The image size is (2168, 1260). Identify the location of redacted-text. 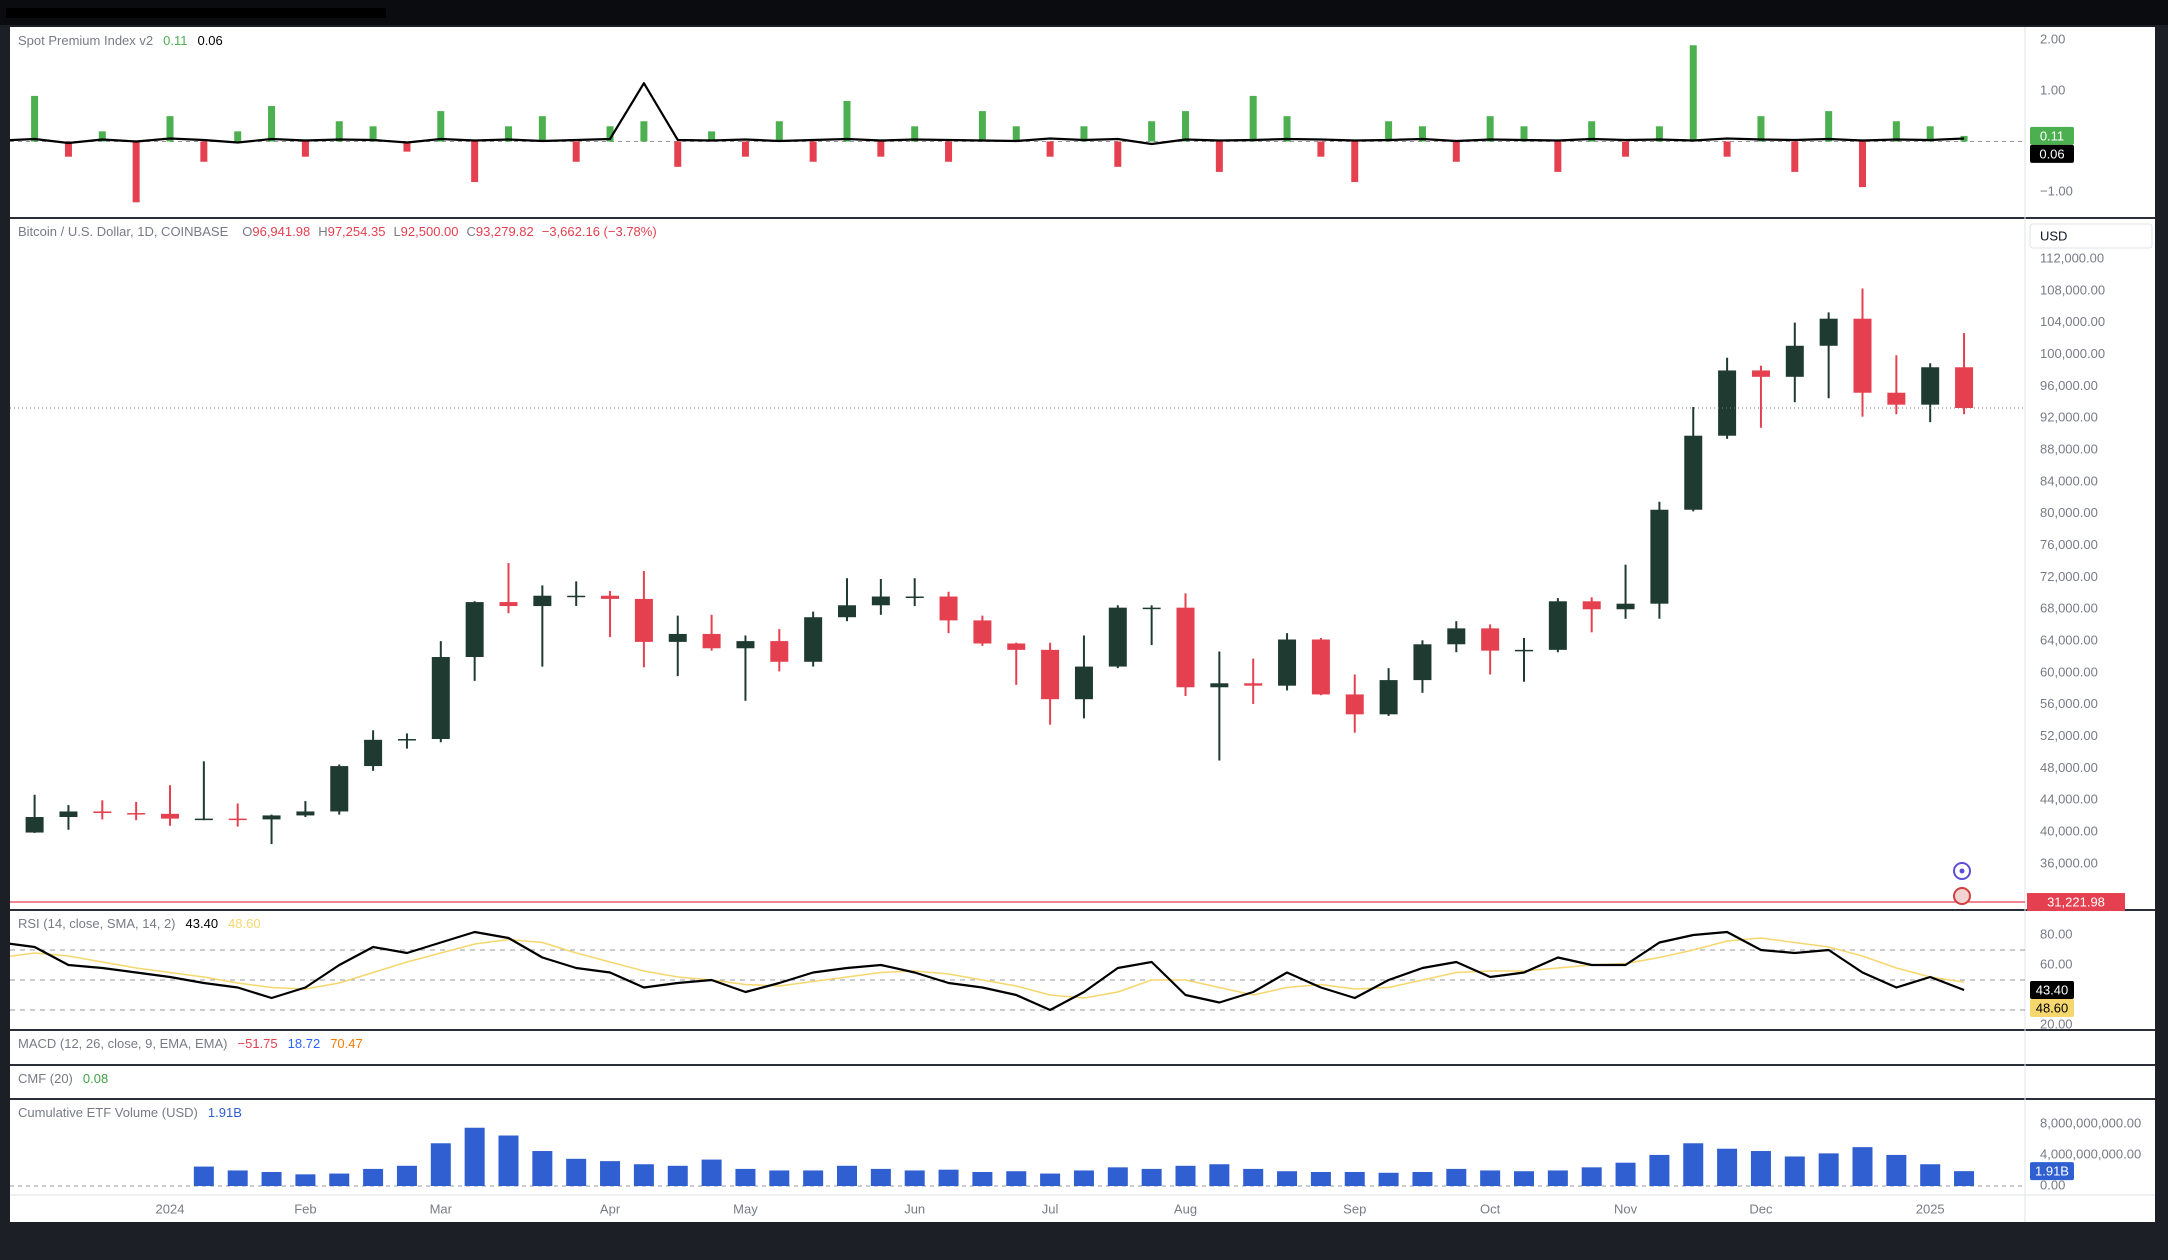
(196, 13).